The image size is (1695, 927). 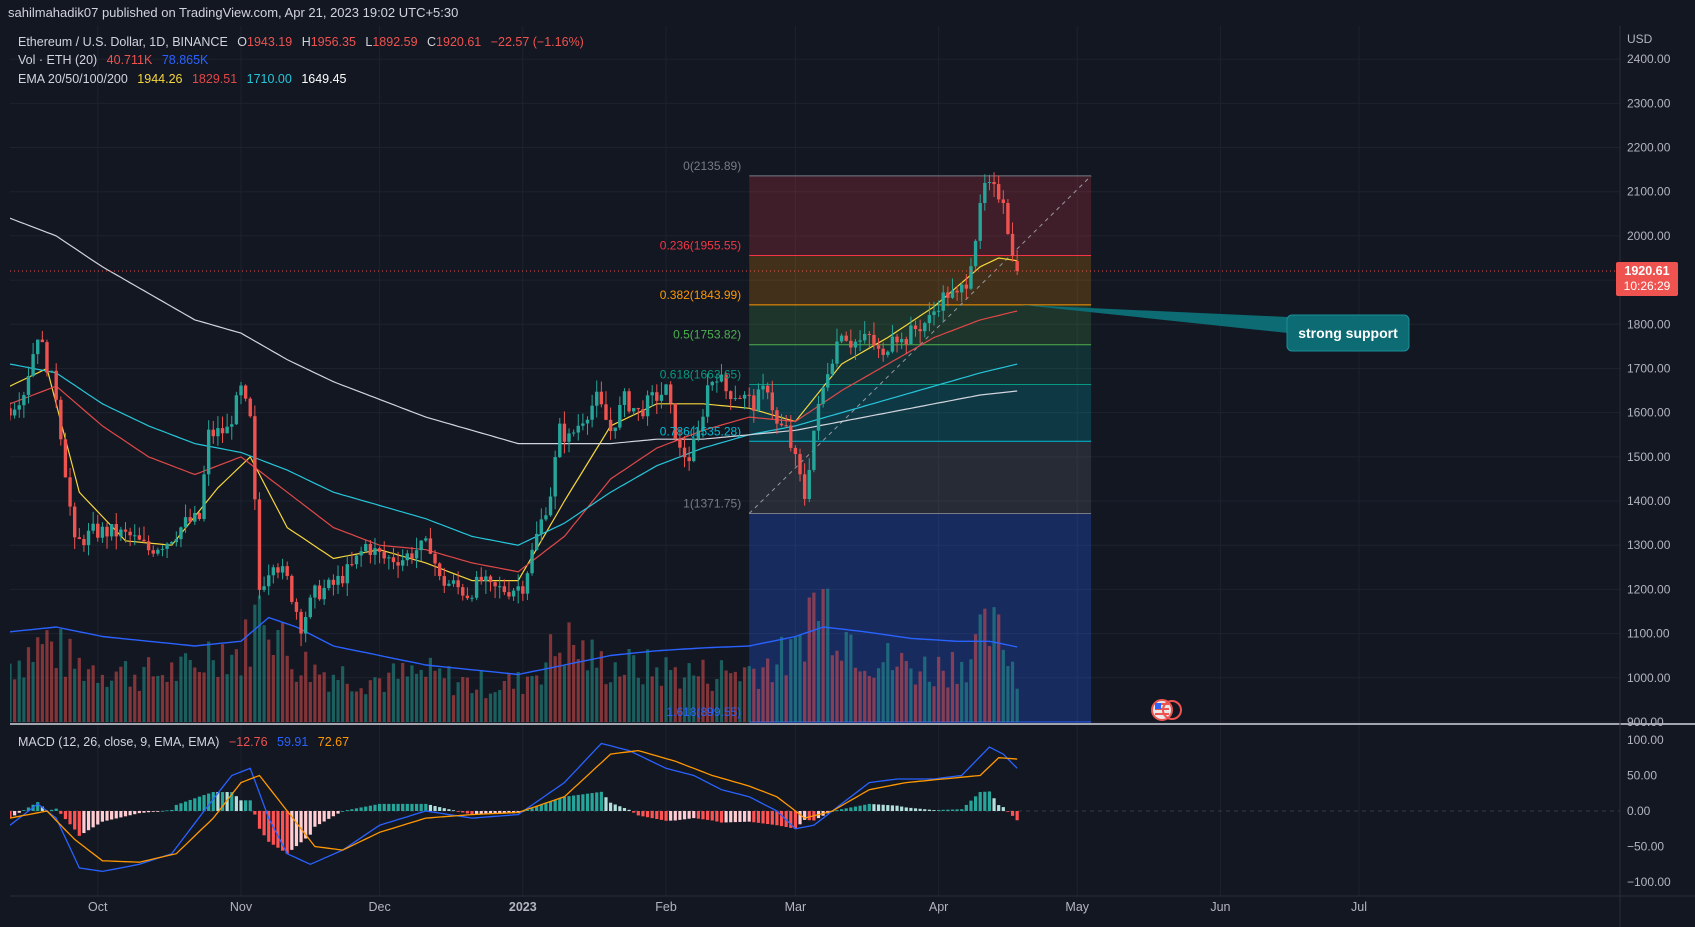 What do you see at coordinates (1172, 710) in the screenshot?
I see `us-flag-icon-second` at bounding box center [1172, 710].